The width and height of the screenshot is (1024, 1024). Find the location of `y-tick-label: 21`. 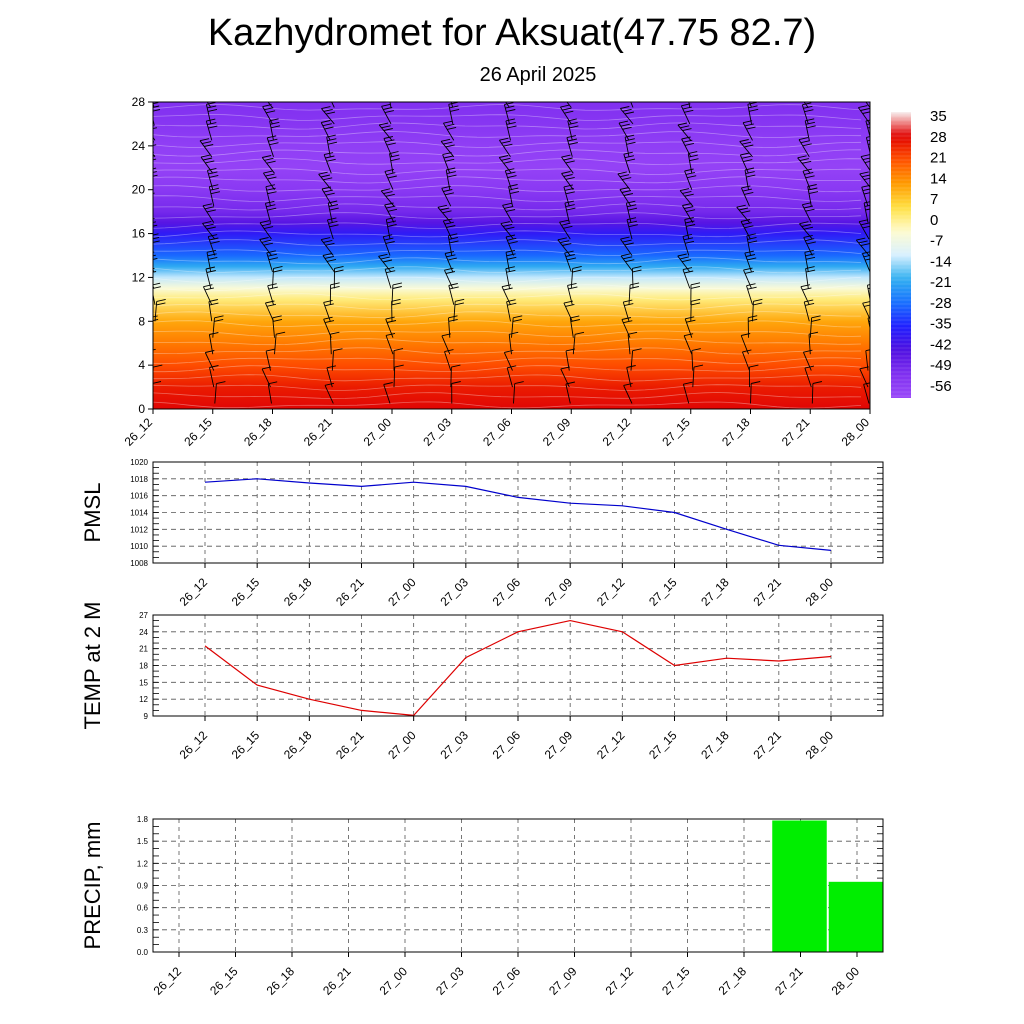

y-tick-label: 21 is located at coordinates (143, 649).